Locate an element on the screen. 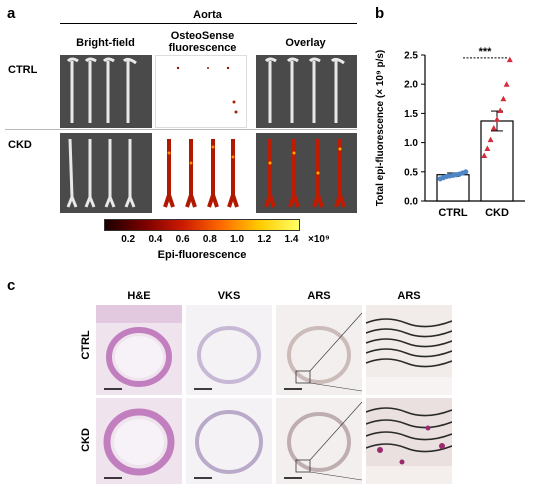  colorbar is located at coordinates (202, 225).